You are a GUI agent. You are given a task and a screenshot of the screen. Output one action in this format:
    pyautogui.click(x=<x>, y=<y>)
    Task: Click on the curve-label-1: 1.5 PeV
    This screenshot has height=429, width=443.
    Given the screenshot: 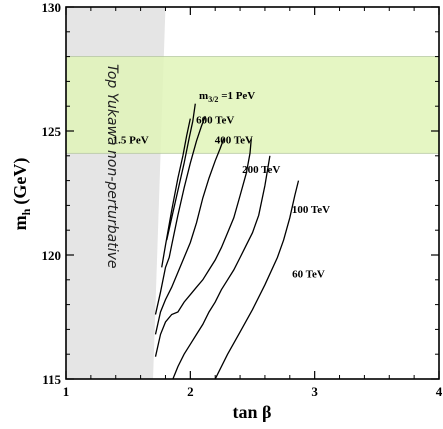 What is the action you would take?
    pyautogui.click(x=131, y=140)
    